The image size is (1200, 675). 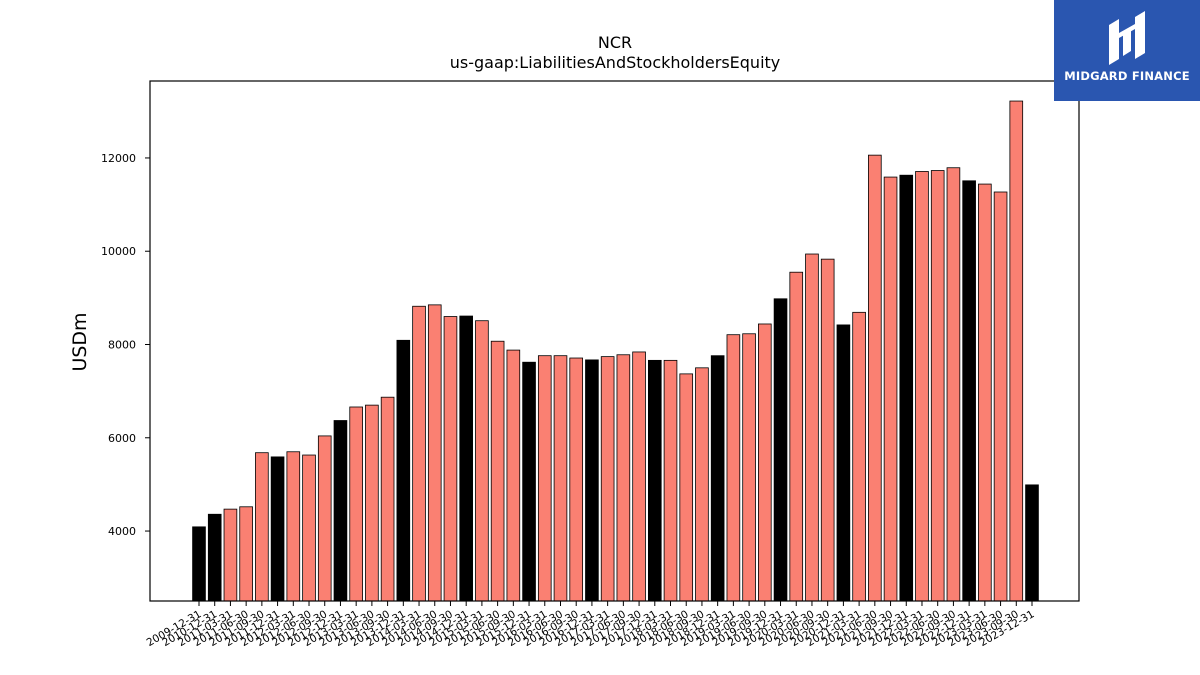 I want to click on y-axis-label: USDm, so click(x=80, y=341).